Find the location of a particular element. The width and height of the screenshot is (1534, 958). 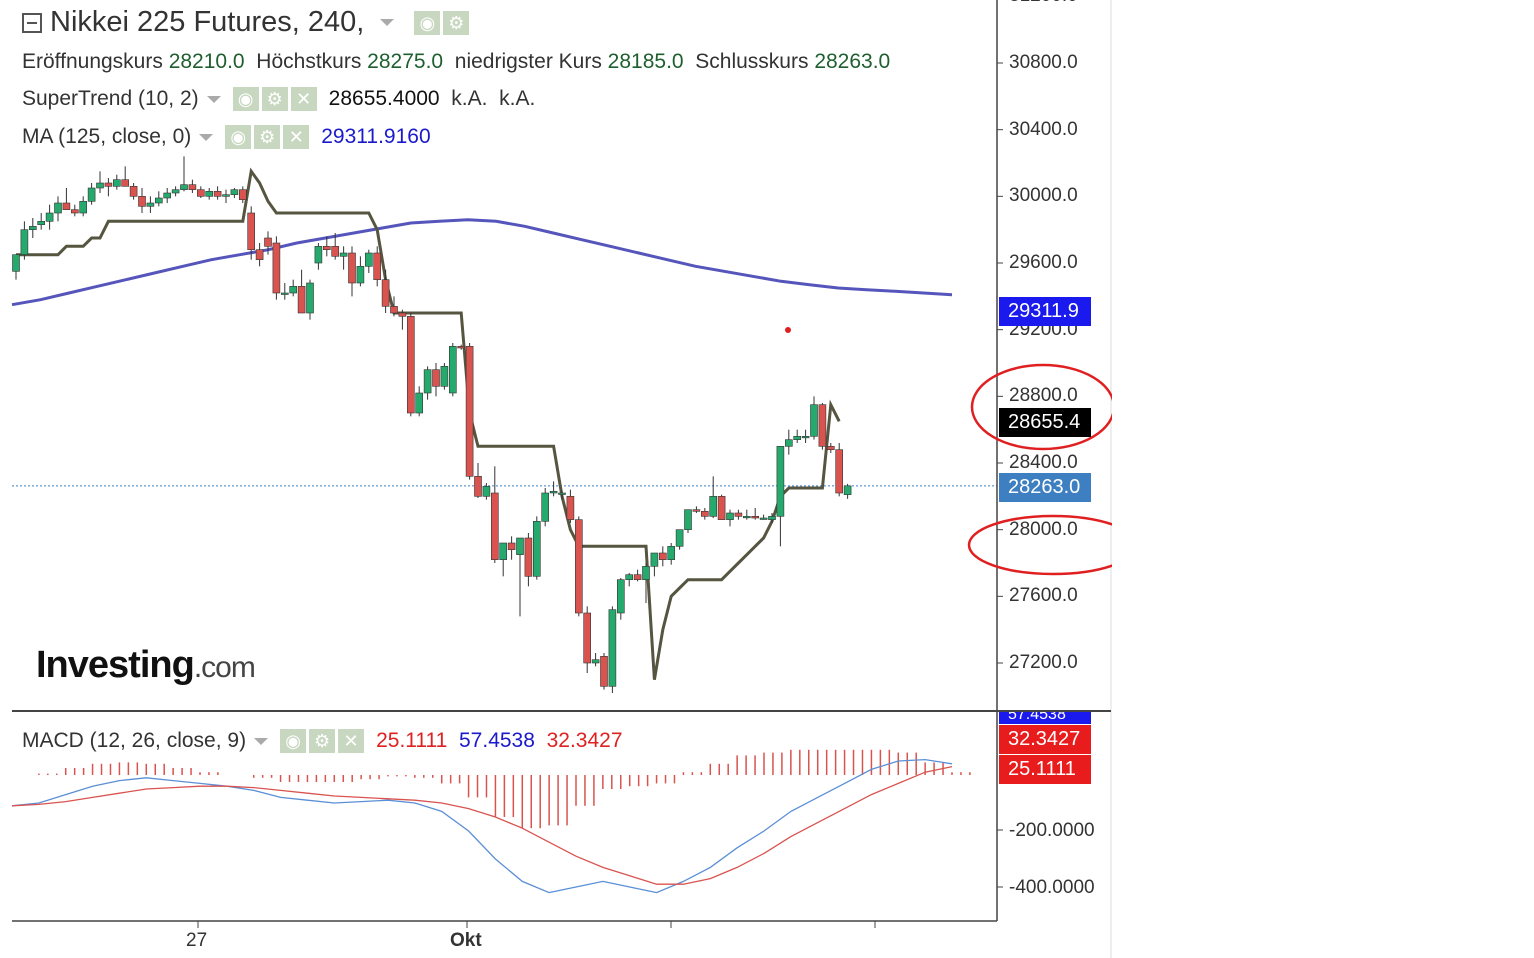

macd-label: MACD (12, 26, close, 9) is located at coordinates (134, 740).